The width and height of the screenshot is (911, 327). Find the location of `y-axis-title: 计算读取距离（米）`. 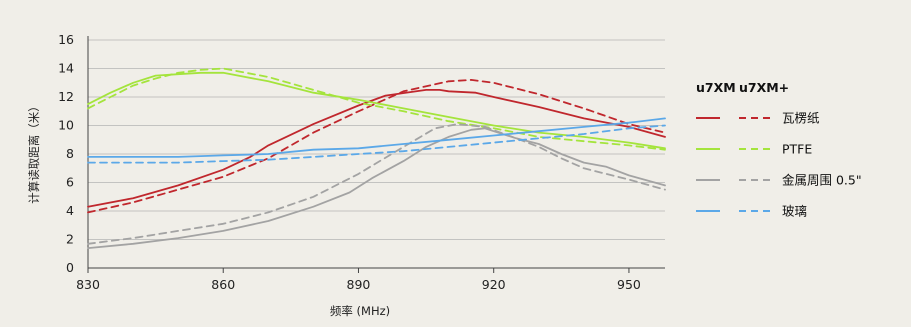

y-axis-title: 计算读取距离（米） is located at coordinates (34, 152).